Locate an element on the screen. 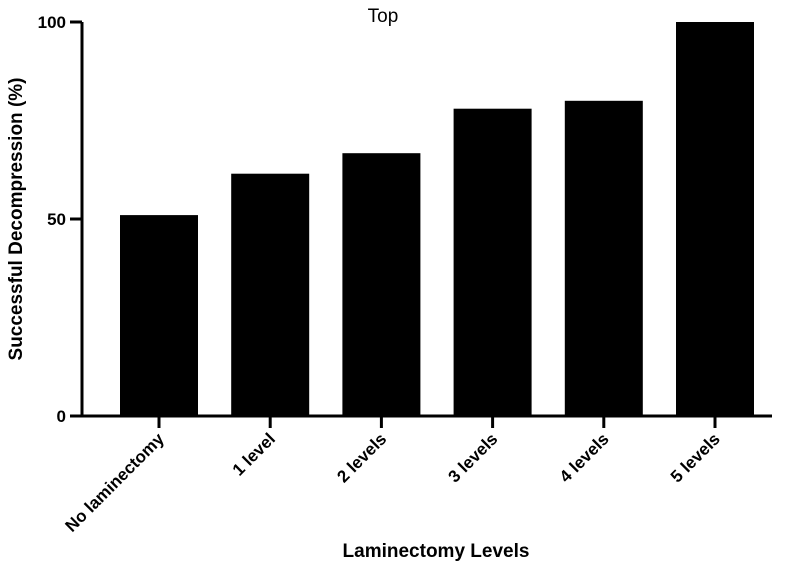 This screenshot has width=792, height=572. x-tick-label-5: 5 levels is located at coordinates (695, 457).